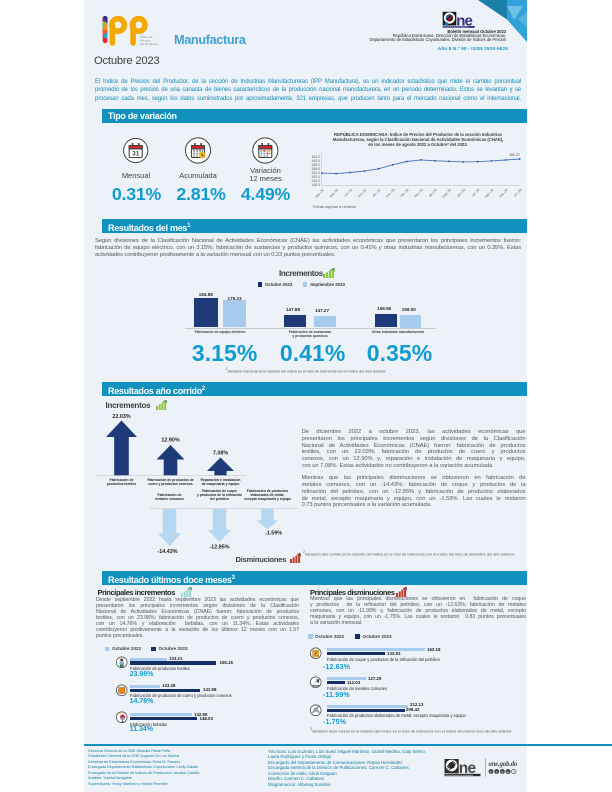 The width and height of the screenshot is (612, 792). I want to click on svg-text: jun.-23, so click(461, 193).